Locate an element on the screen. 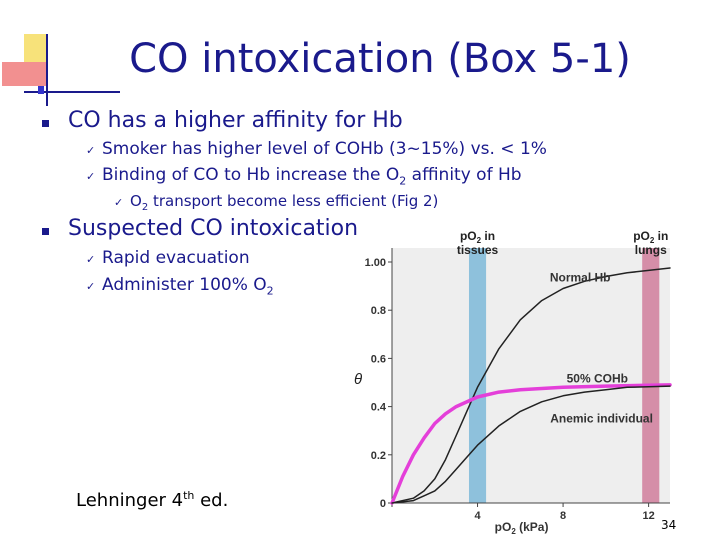  slide-title: CO intoxication (Box 5-1) is located at coordinates (380, 59).